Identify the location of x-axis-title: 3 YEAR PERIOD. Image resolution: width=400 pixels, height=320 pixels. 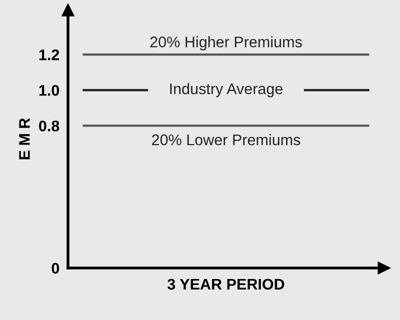
(225, 284).